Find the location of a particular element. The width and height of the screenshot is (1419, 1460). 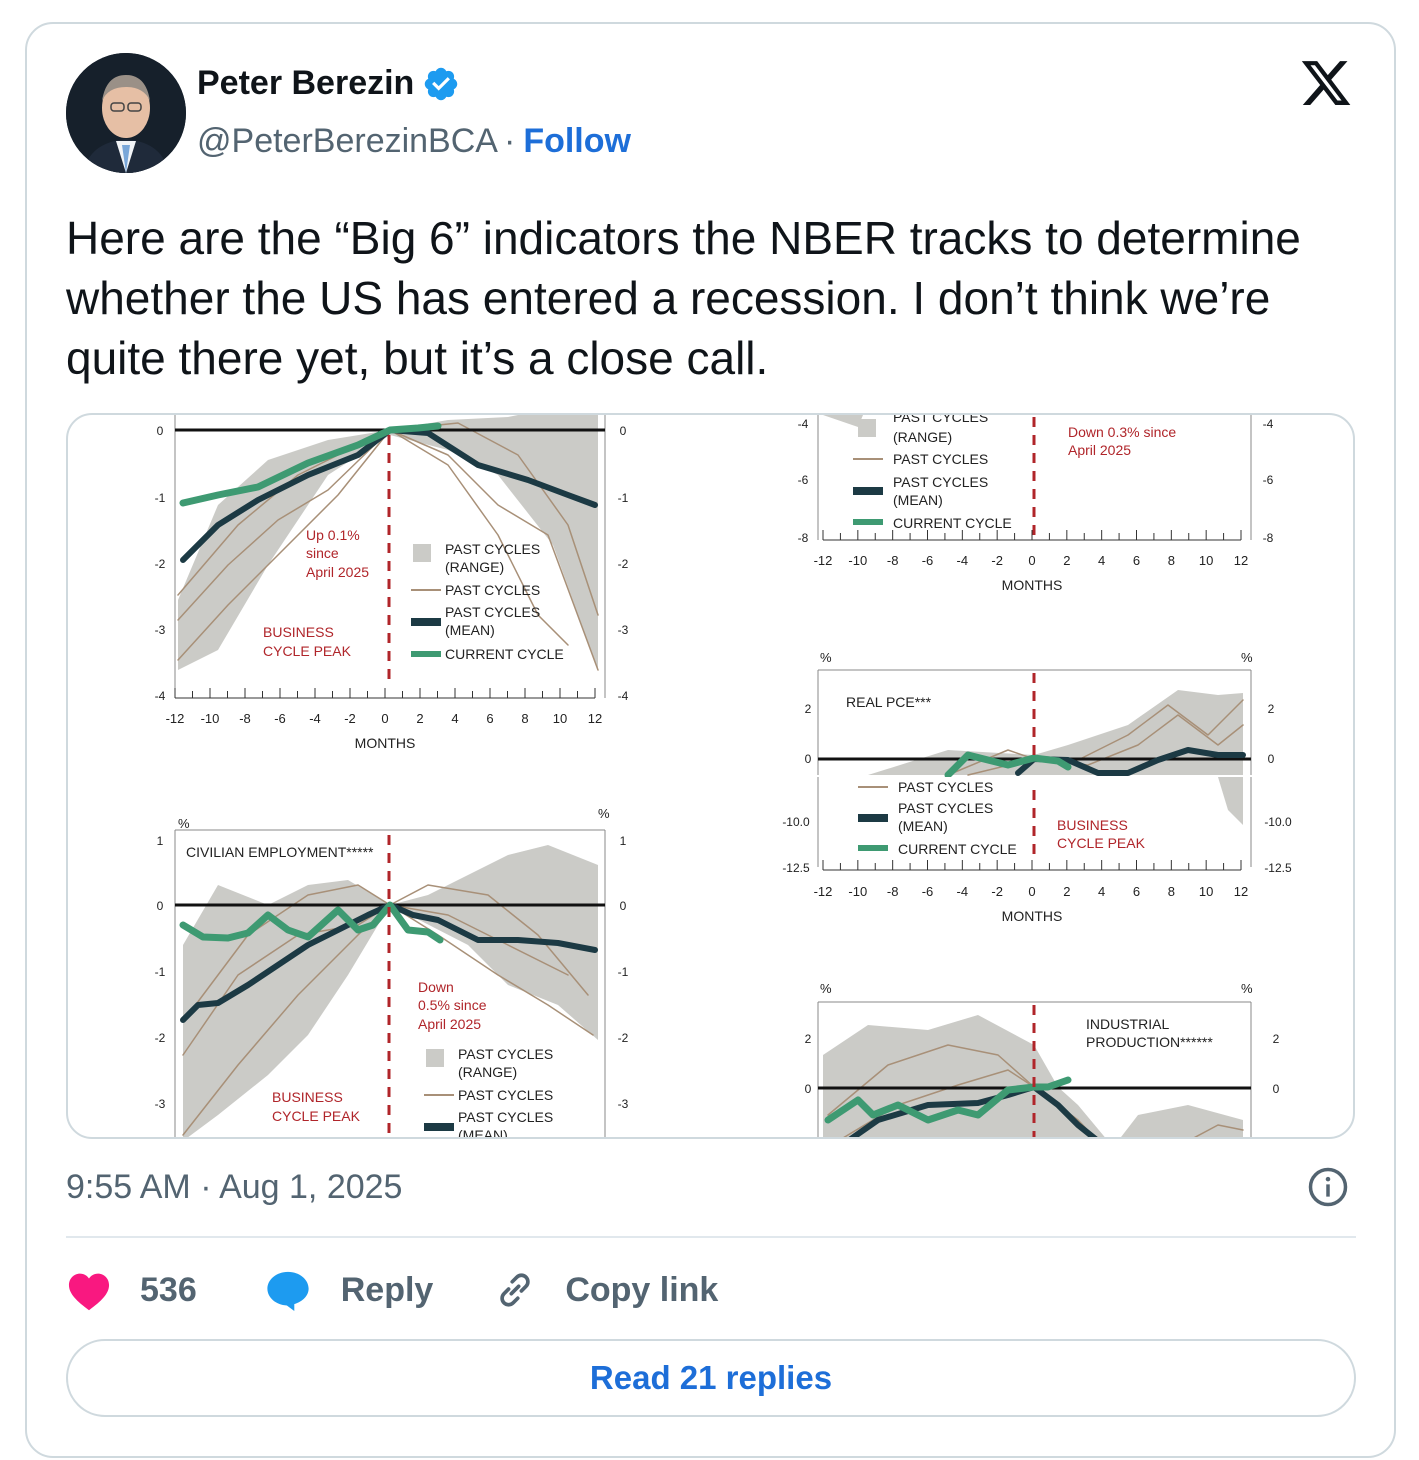

chart4-tick-label: -6 is located at coordinates (928, 891).